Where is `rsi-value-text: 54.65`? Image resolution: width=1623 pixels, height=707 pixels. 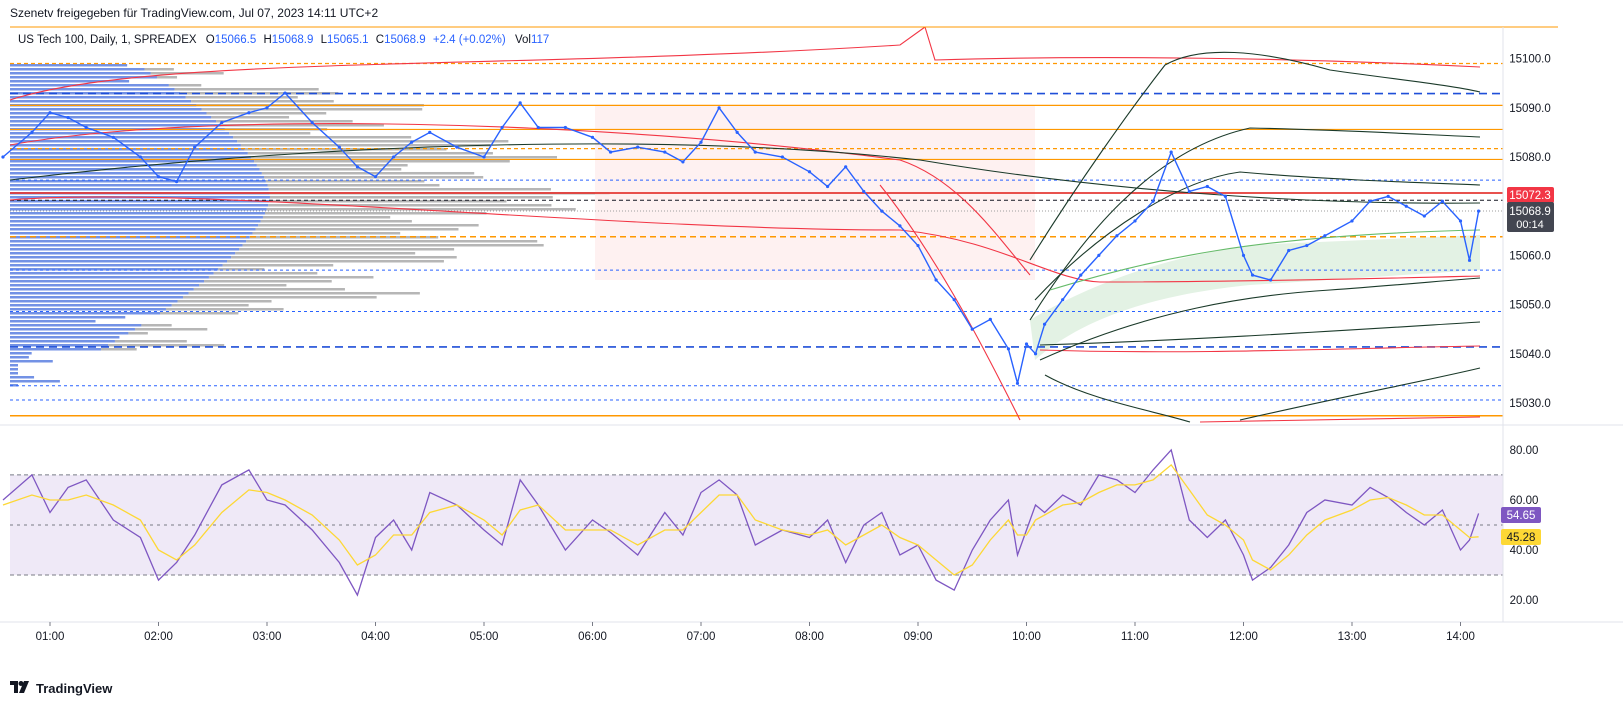 rsi-value-text: 54.65 is located at coordinates (1521, 516).